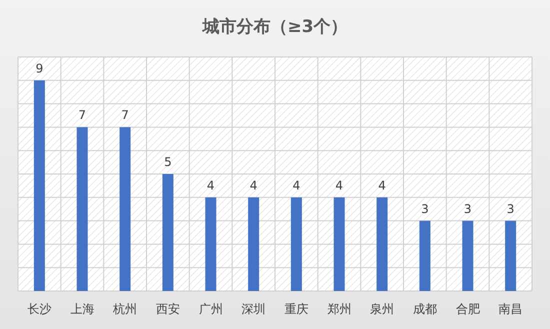 This screenshot has height=329, width=550. Describe the element at coordinates (82, 309) in the screenshot. I see `x-tick-label: 上海` at that location.